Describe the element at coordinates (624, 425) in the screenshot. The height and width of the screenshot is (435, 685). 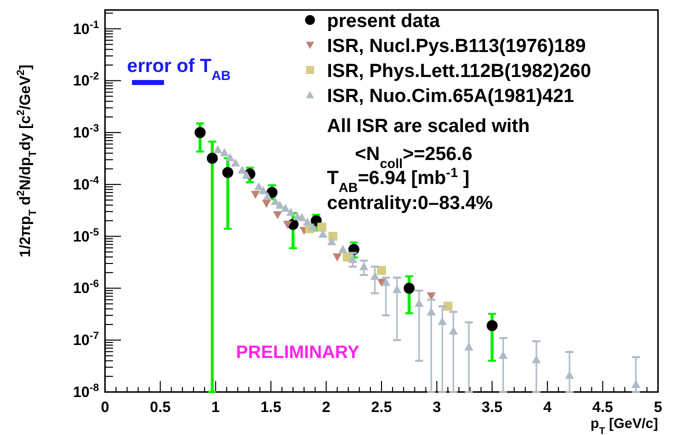
I see `x-axis-title: p$_{T}$ [GeV/c]` at that location.